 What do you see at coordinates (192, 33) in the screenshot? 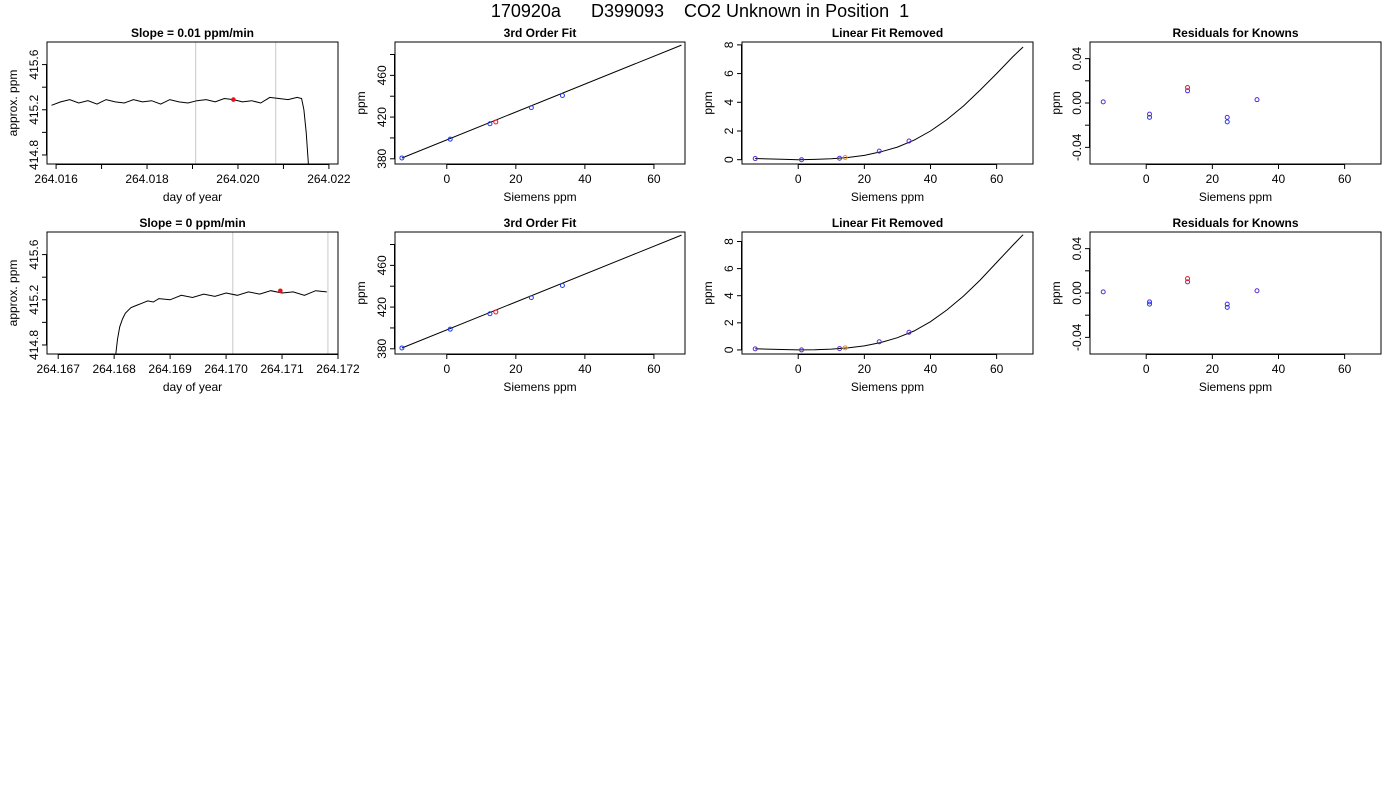
I see `chart-title: Slope = 0.01 ppm/min` at bounding box center [192, 33].